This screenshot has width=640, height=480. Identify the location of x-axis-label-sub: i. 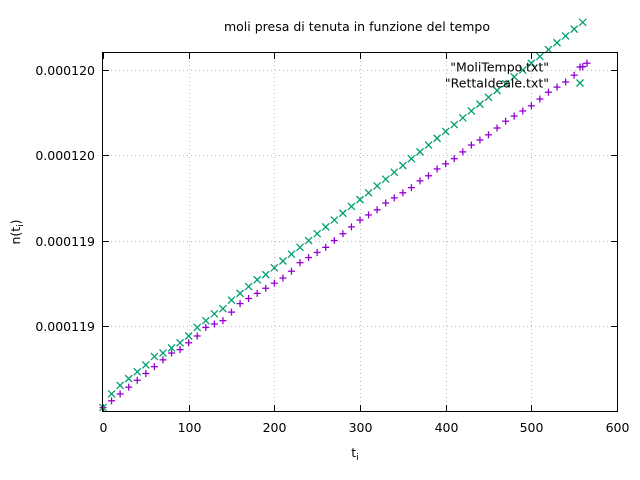
(357, 458).